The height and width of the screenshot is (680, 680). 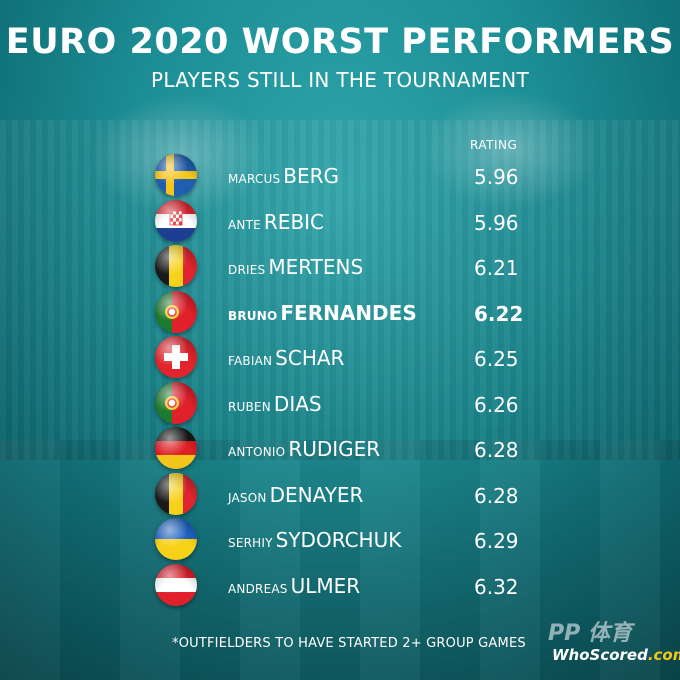 I want to click on floodlight-glow, so click(x=510, y=150).